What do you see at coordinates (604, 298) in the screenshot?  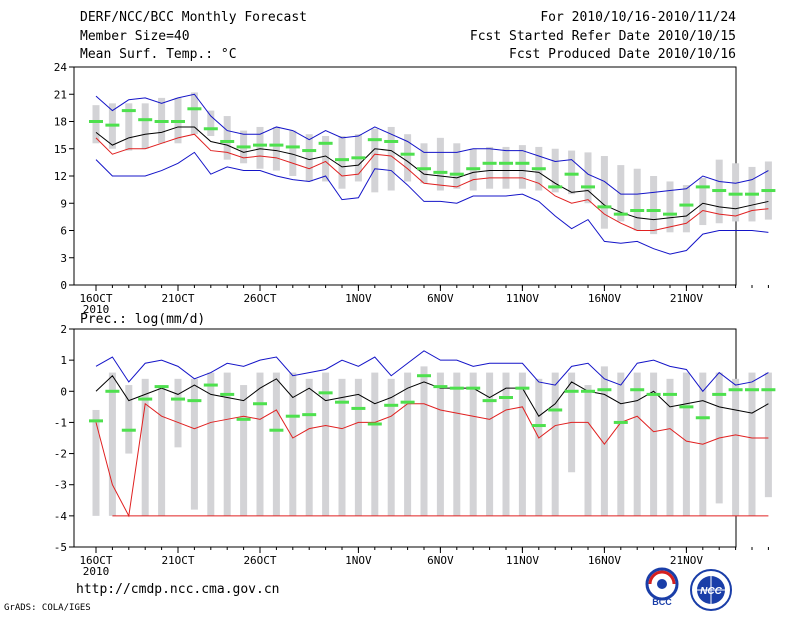 I see `x-tick-label: 16NOV` at bounding box center [604, 298].